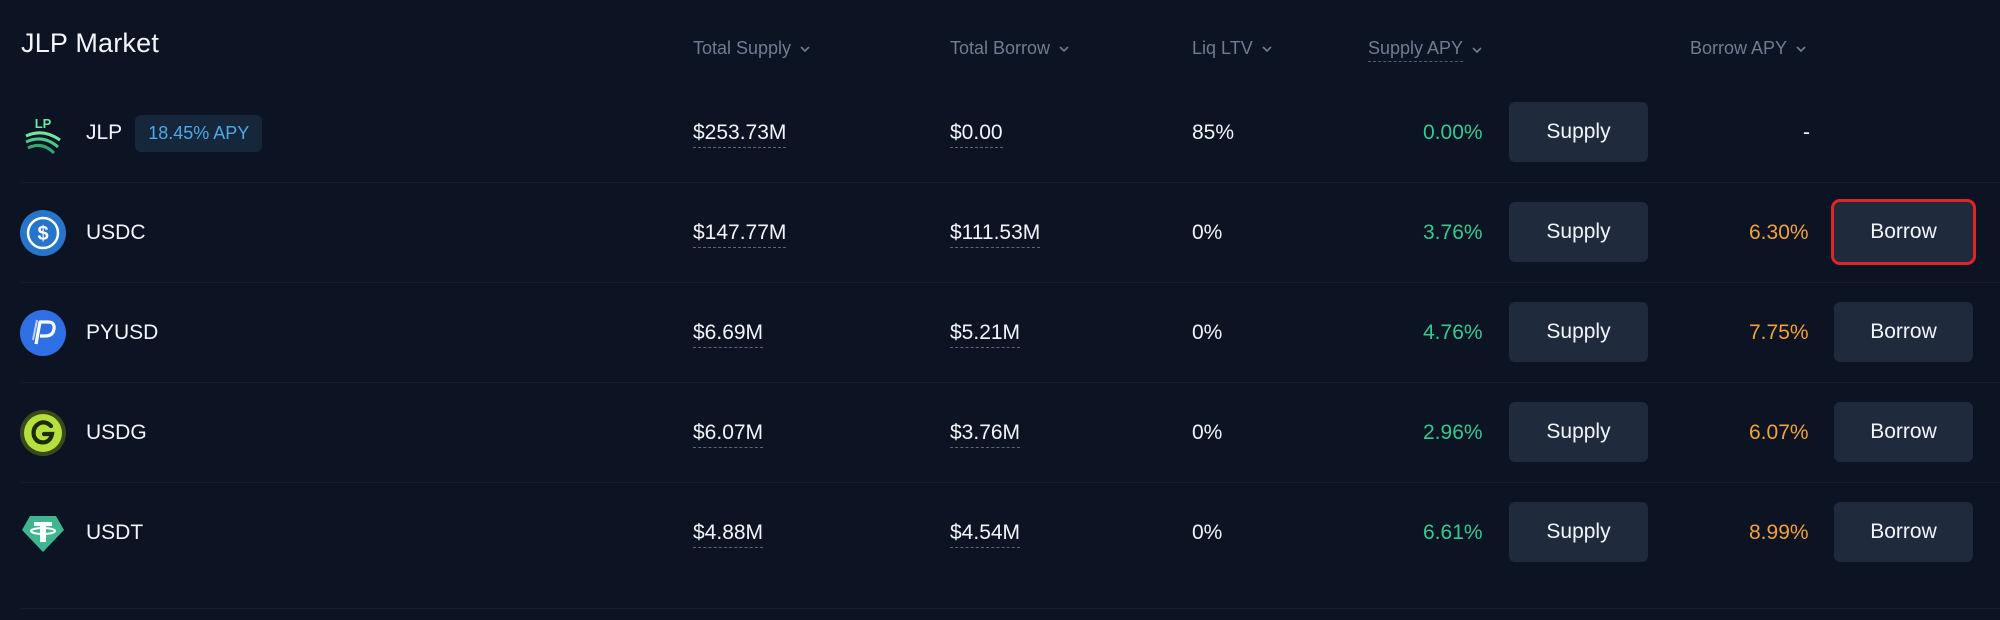 Image resolution: width=2000 pixels, height=620 pixels. What do you see at coordinates (83, 233) in the screenshot?
I see `asset-cell: $ USDC` at bounding box center [83, 233].